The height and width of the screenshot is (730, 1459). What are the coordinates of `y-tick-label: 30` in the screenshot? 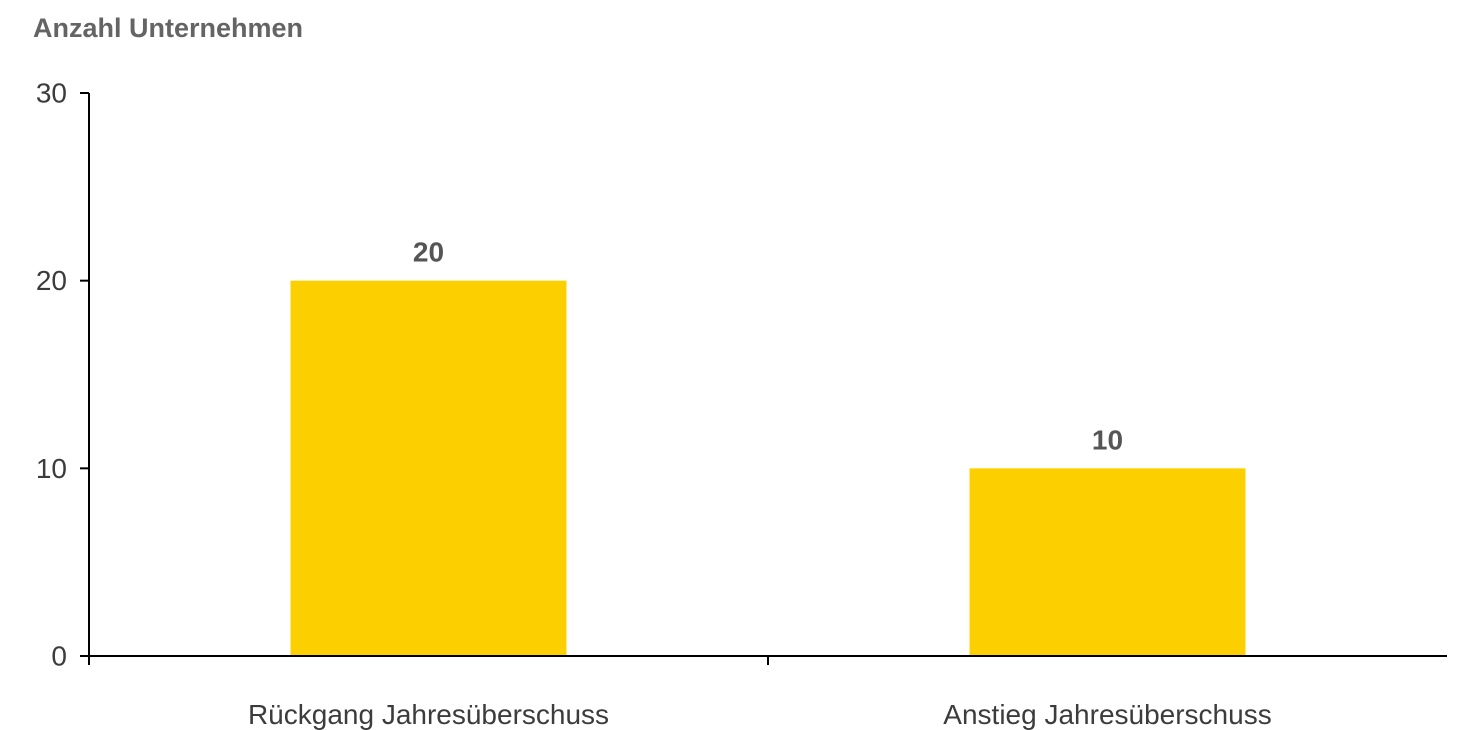 It's located at (51, 93).